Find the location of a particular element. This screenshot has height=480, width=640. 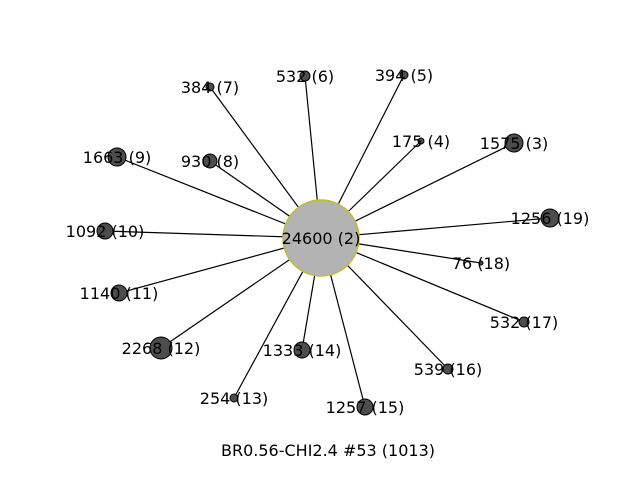

node-label: 76 (18) is located at coordinates (481, 263).